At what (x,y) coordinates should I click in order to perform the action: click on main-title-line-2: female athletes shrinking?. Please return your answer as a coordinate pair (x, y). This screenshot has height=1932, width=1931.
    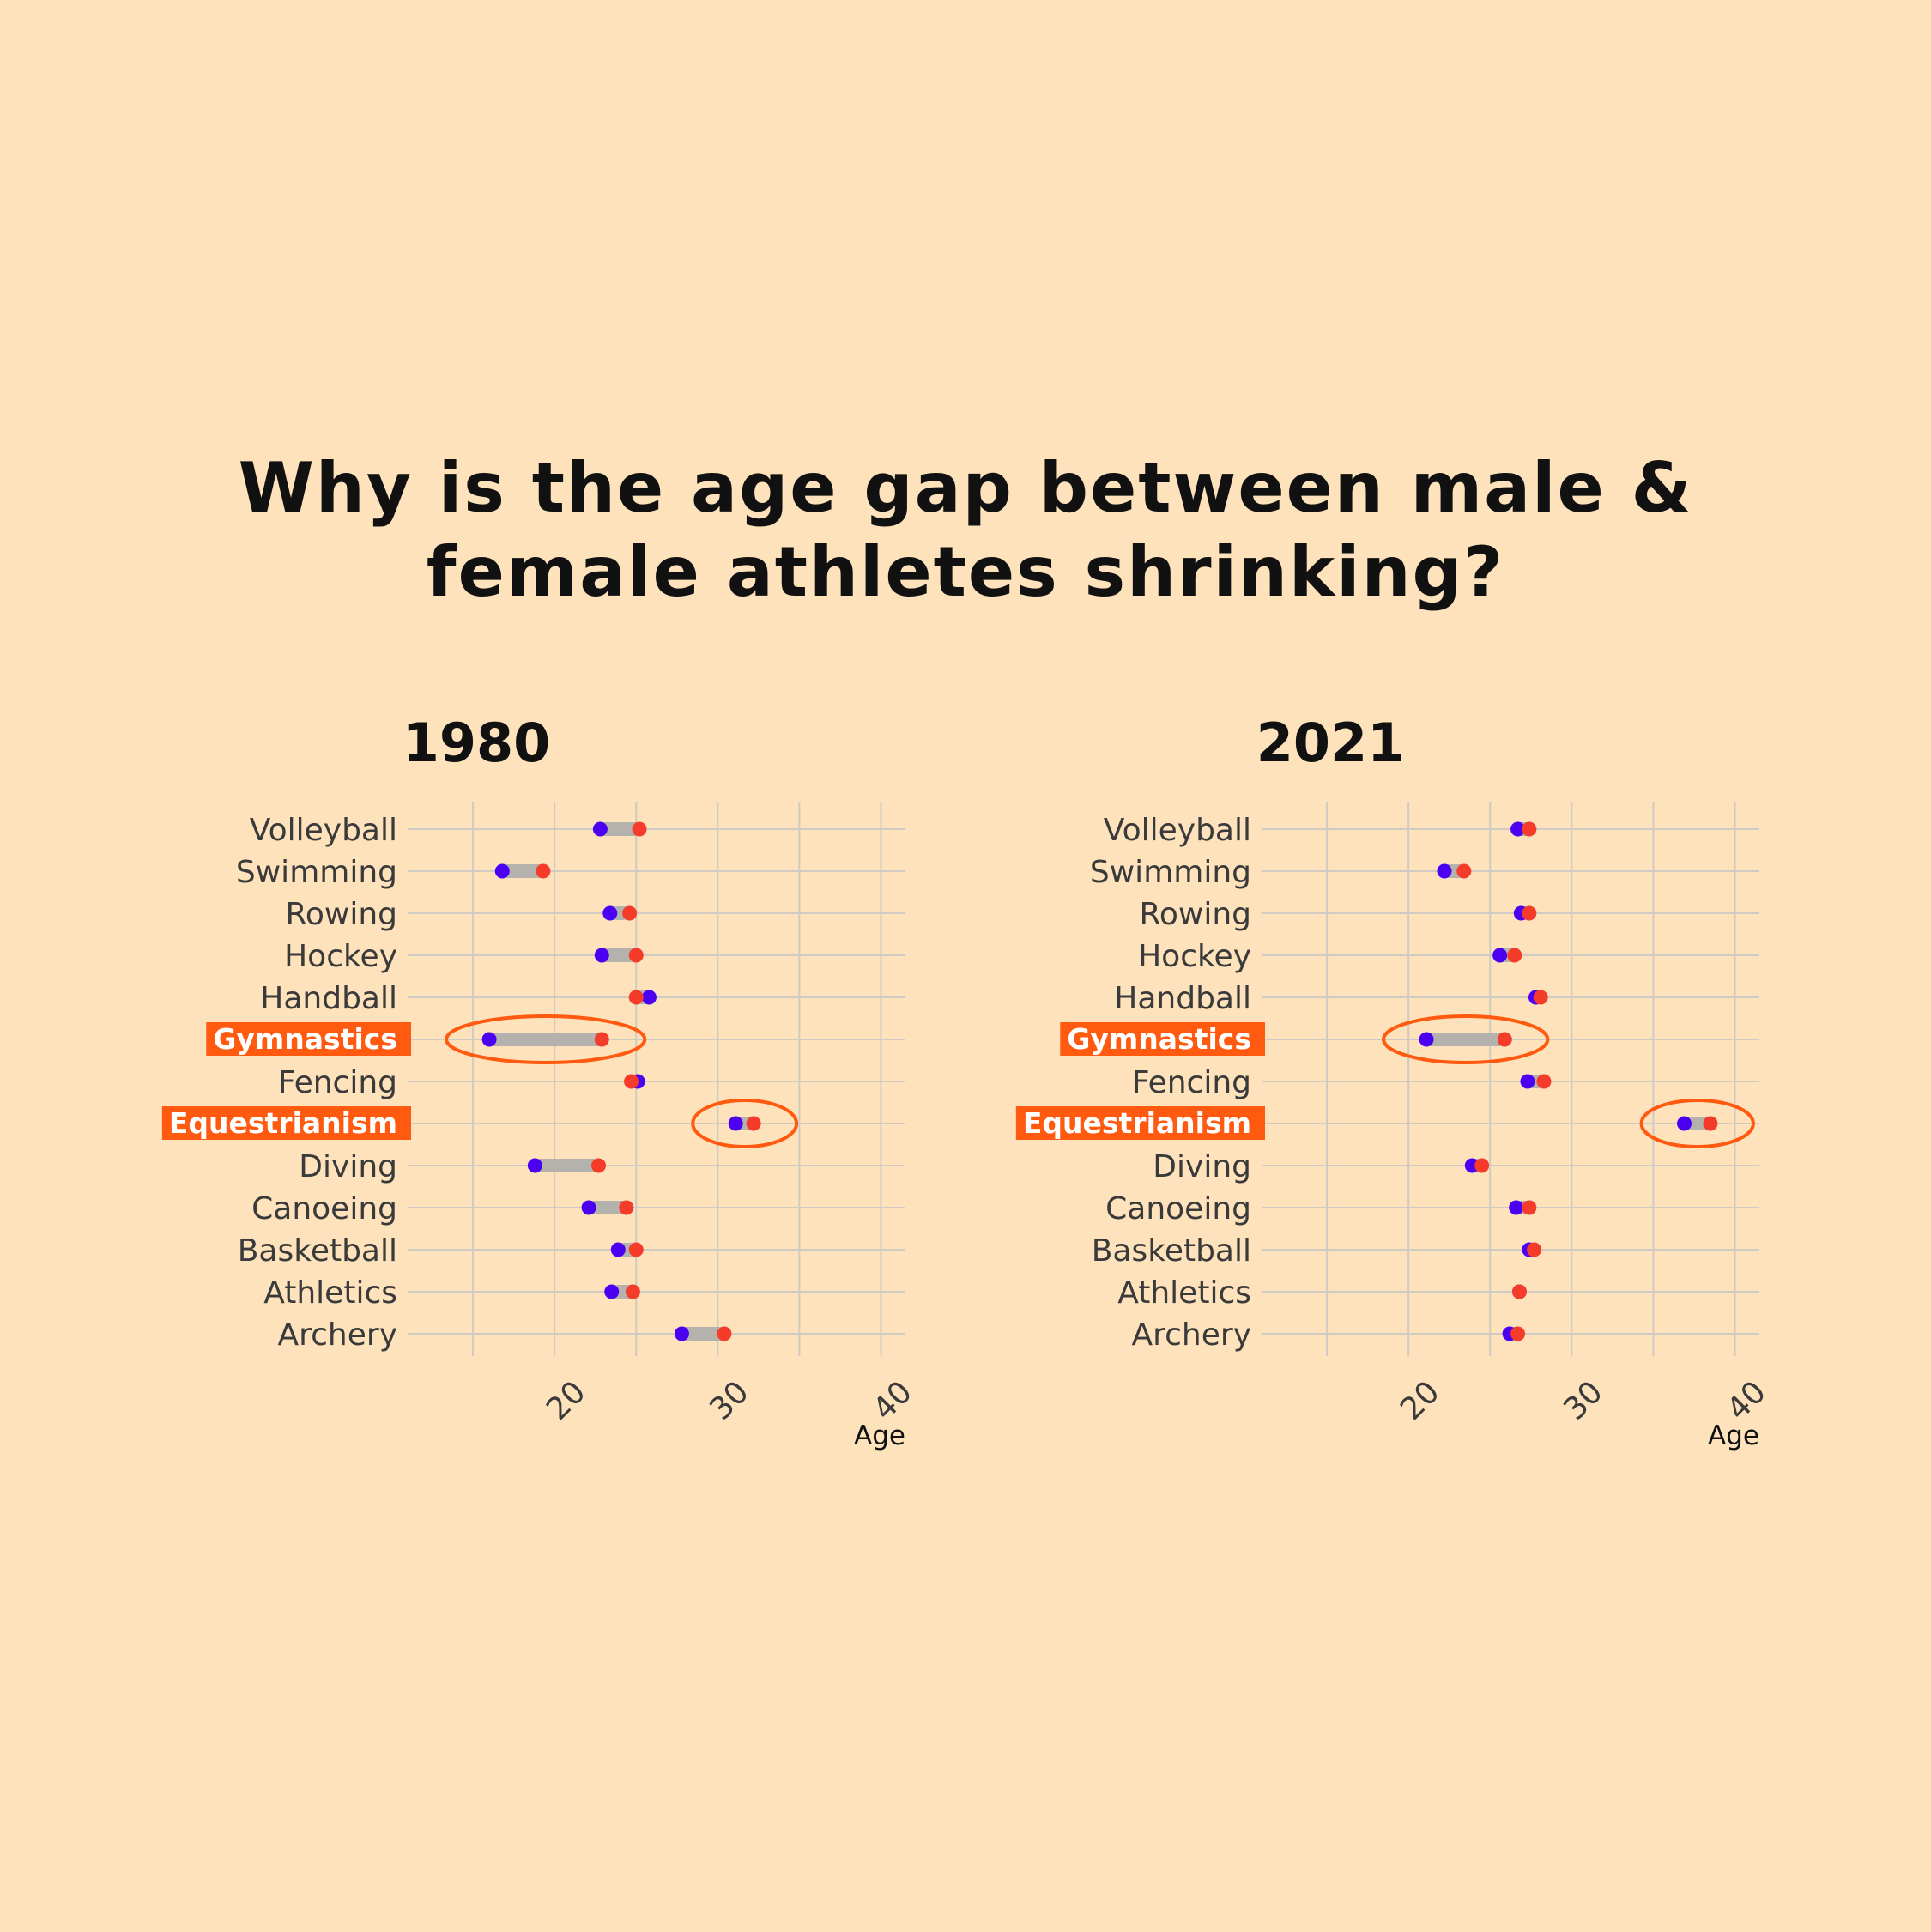
    Looking at the image, I should click on (965, 572).